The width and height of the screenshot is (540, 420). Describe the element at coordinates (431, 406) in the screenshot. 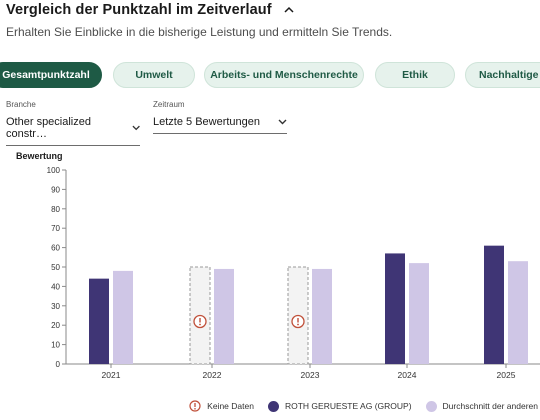

I see `legend-swatch-others` at that location.